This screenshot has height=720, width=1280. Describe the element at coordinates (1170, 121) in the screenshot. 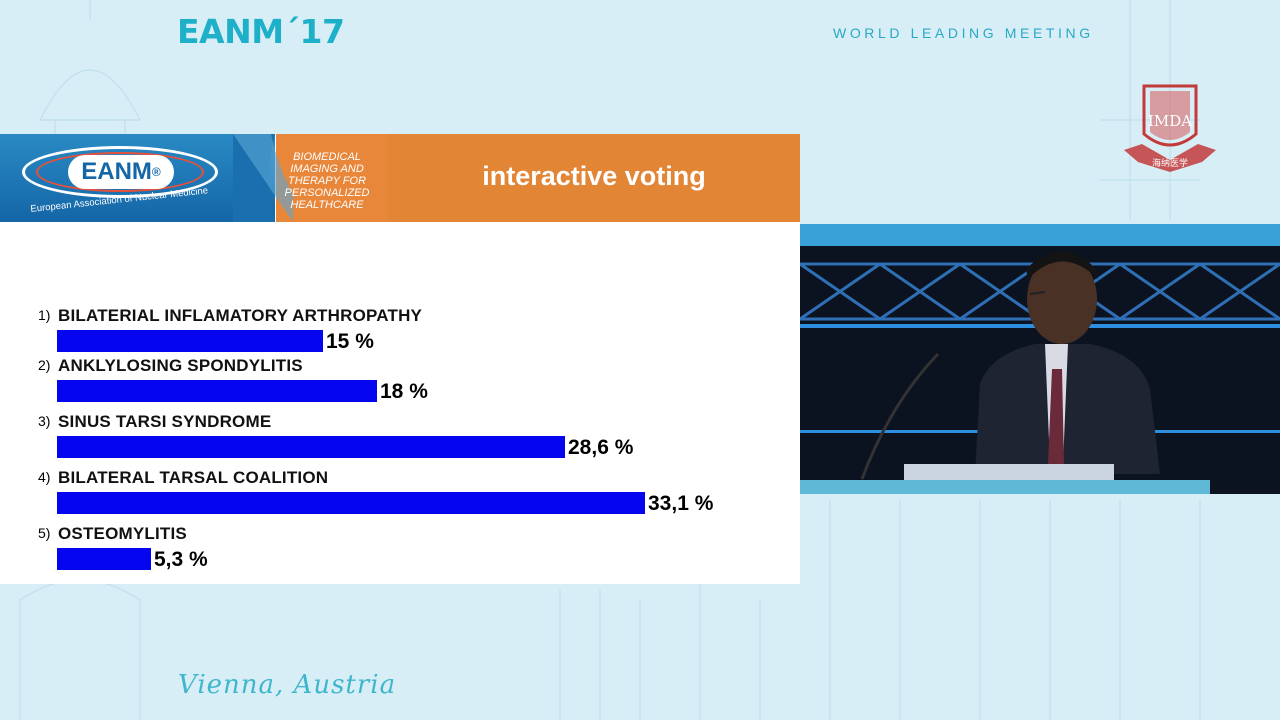

I see `svg-text: IMDA` at that location.